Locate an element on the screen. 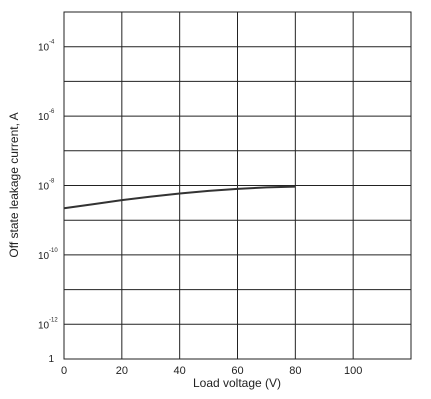 The image size is (431, 399). y-tick-exponent: -6 is located at coordinates (52, 112).